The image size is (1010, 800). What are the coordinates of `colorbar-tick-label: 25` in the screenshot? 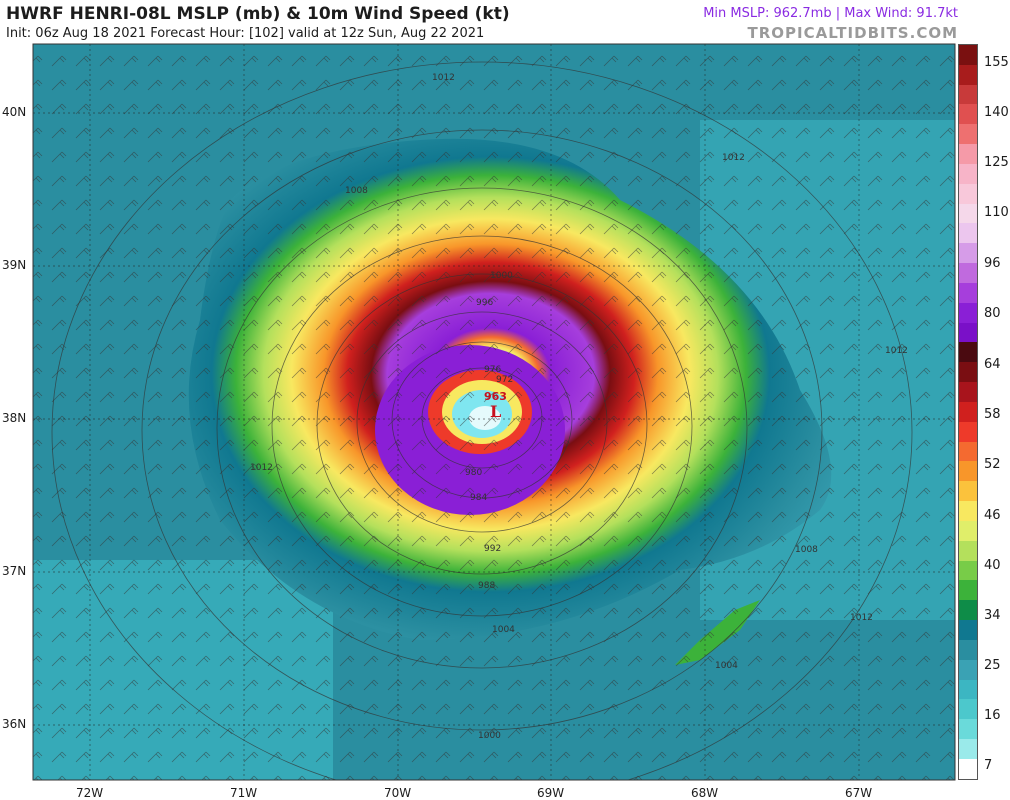 It's located at (992, 665).